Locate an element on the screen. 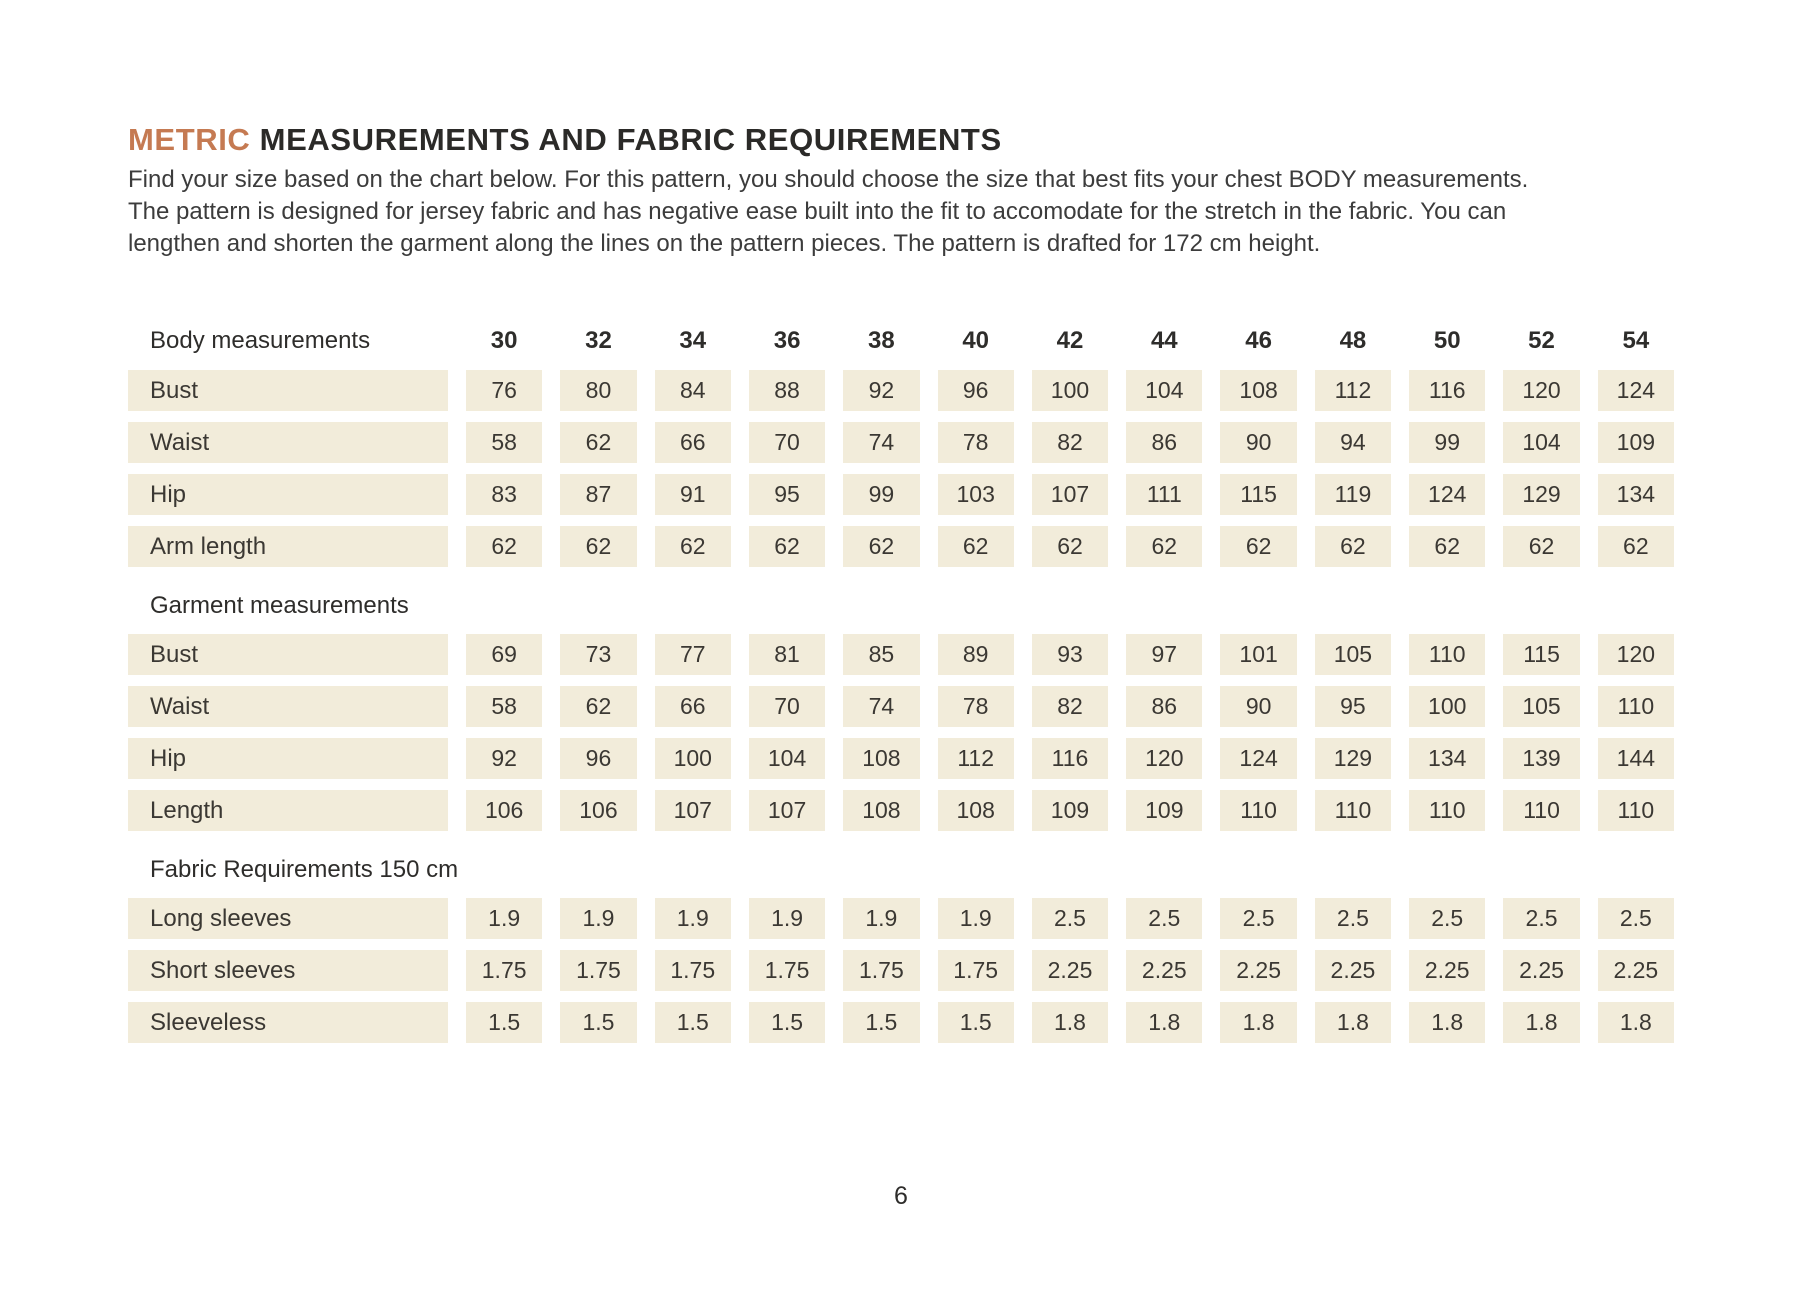  table-cell: 144 is located at coordinates (1635, 758).